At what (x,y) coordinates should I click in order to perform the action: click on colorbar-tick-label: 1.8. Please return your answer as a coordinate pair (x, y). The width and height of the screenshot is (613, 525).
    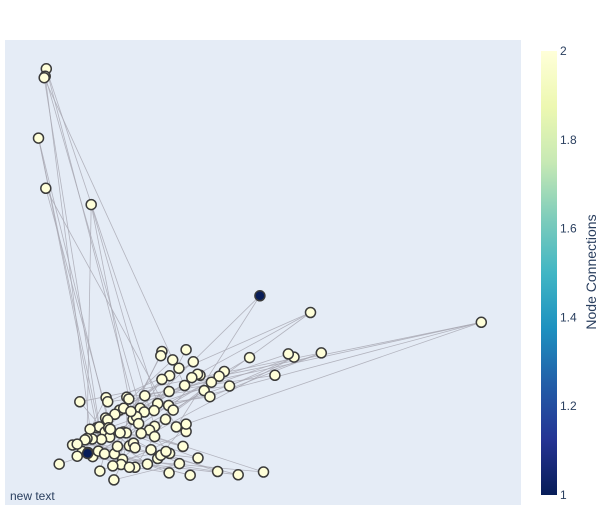
    Looking at the image, I should click on (568, 140).